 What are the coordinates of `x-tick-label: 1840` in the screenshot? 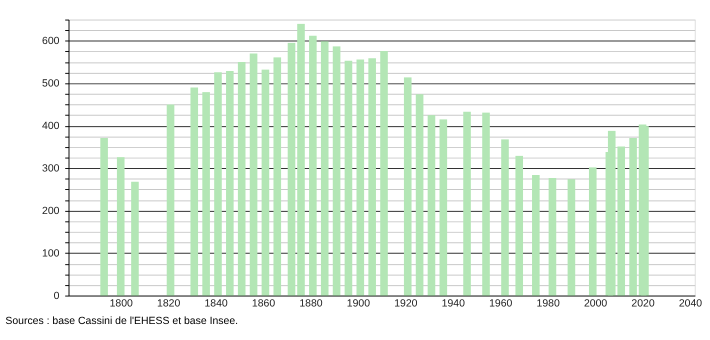 It's located at (216, 304).